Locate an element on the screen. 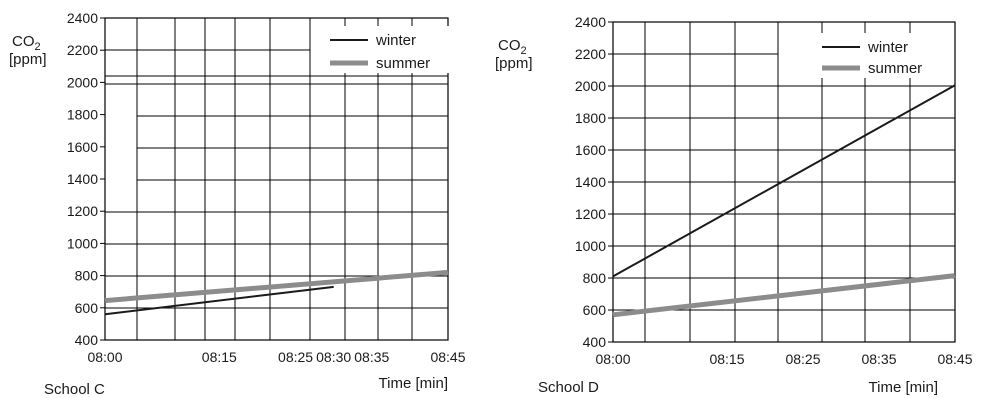 The height and width of the screenshot is (398, 982). panel-label: School C is located at coordinates (74, 389).